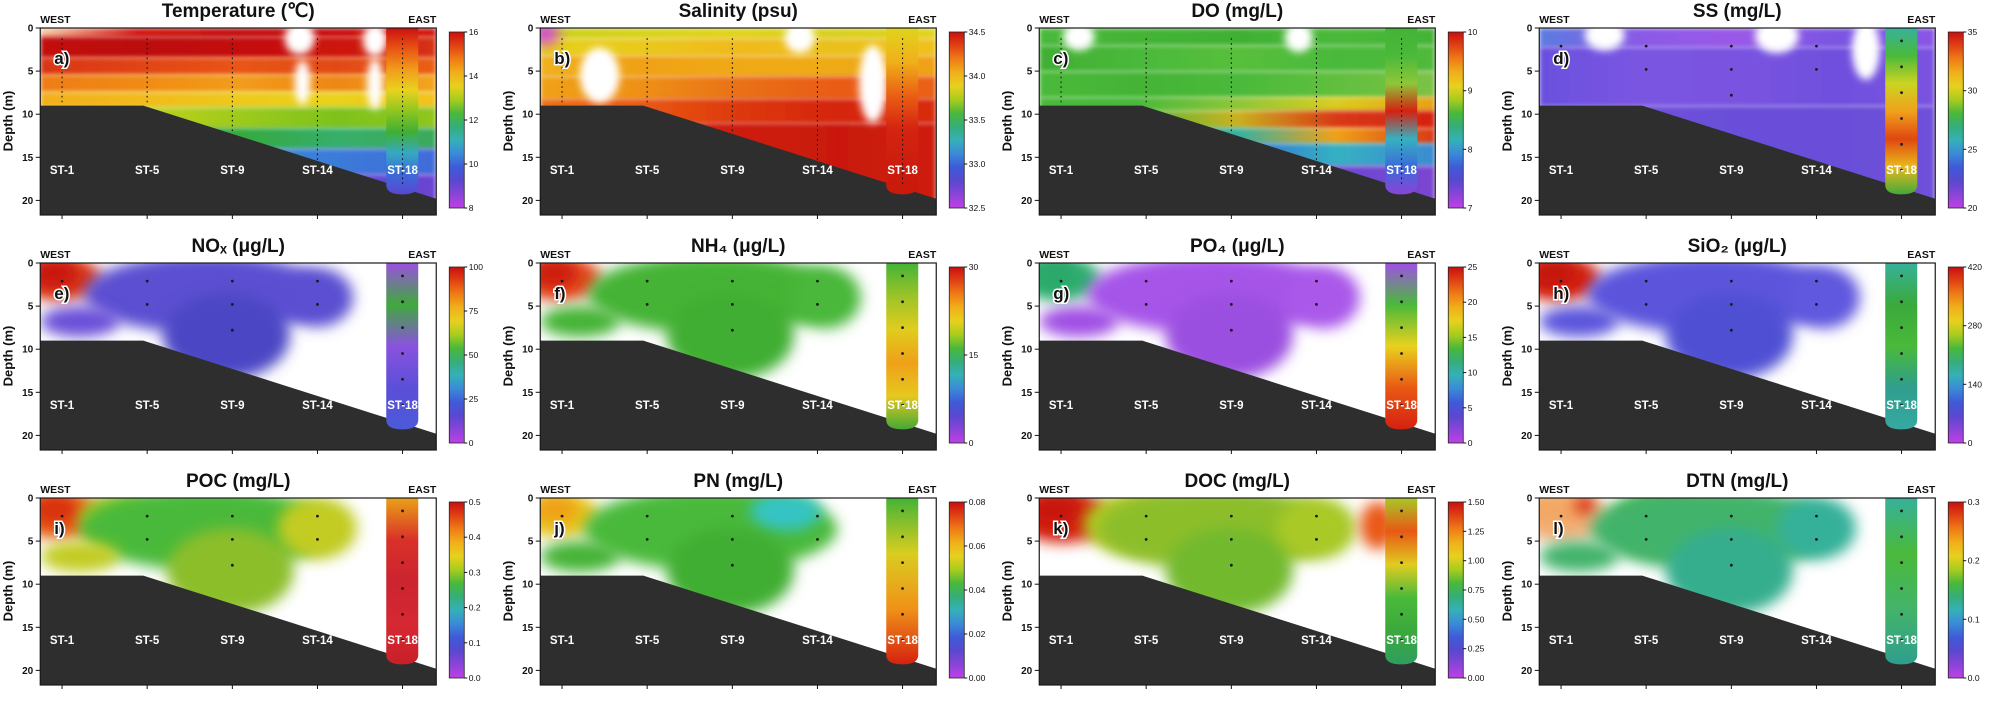 The image size is (1998, 705). What do you see at coordinates (1736, 246) in the screenshot?
I see `panel-title: SiO₂ (μg/L)` at bounding box center [1736, 246].